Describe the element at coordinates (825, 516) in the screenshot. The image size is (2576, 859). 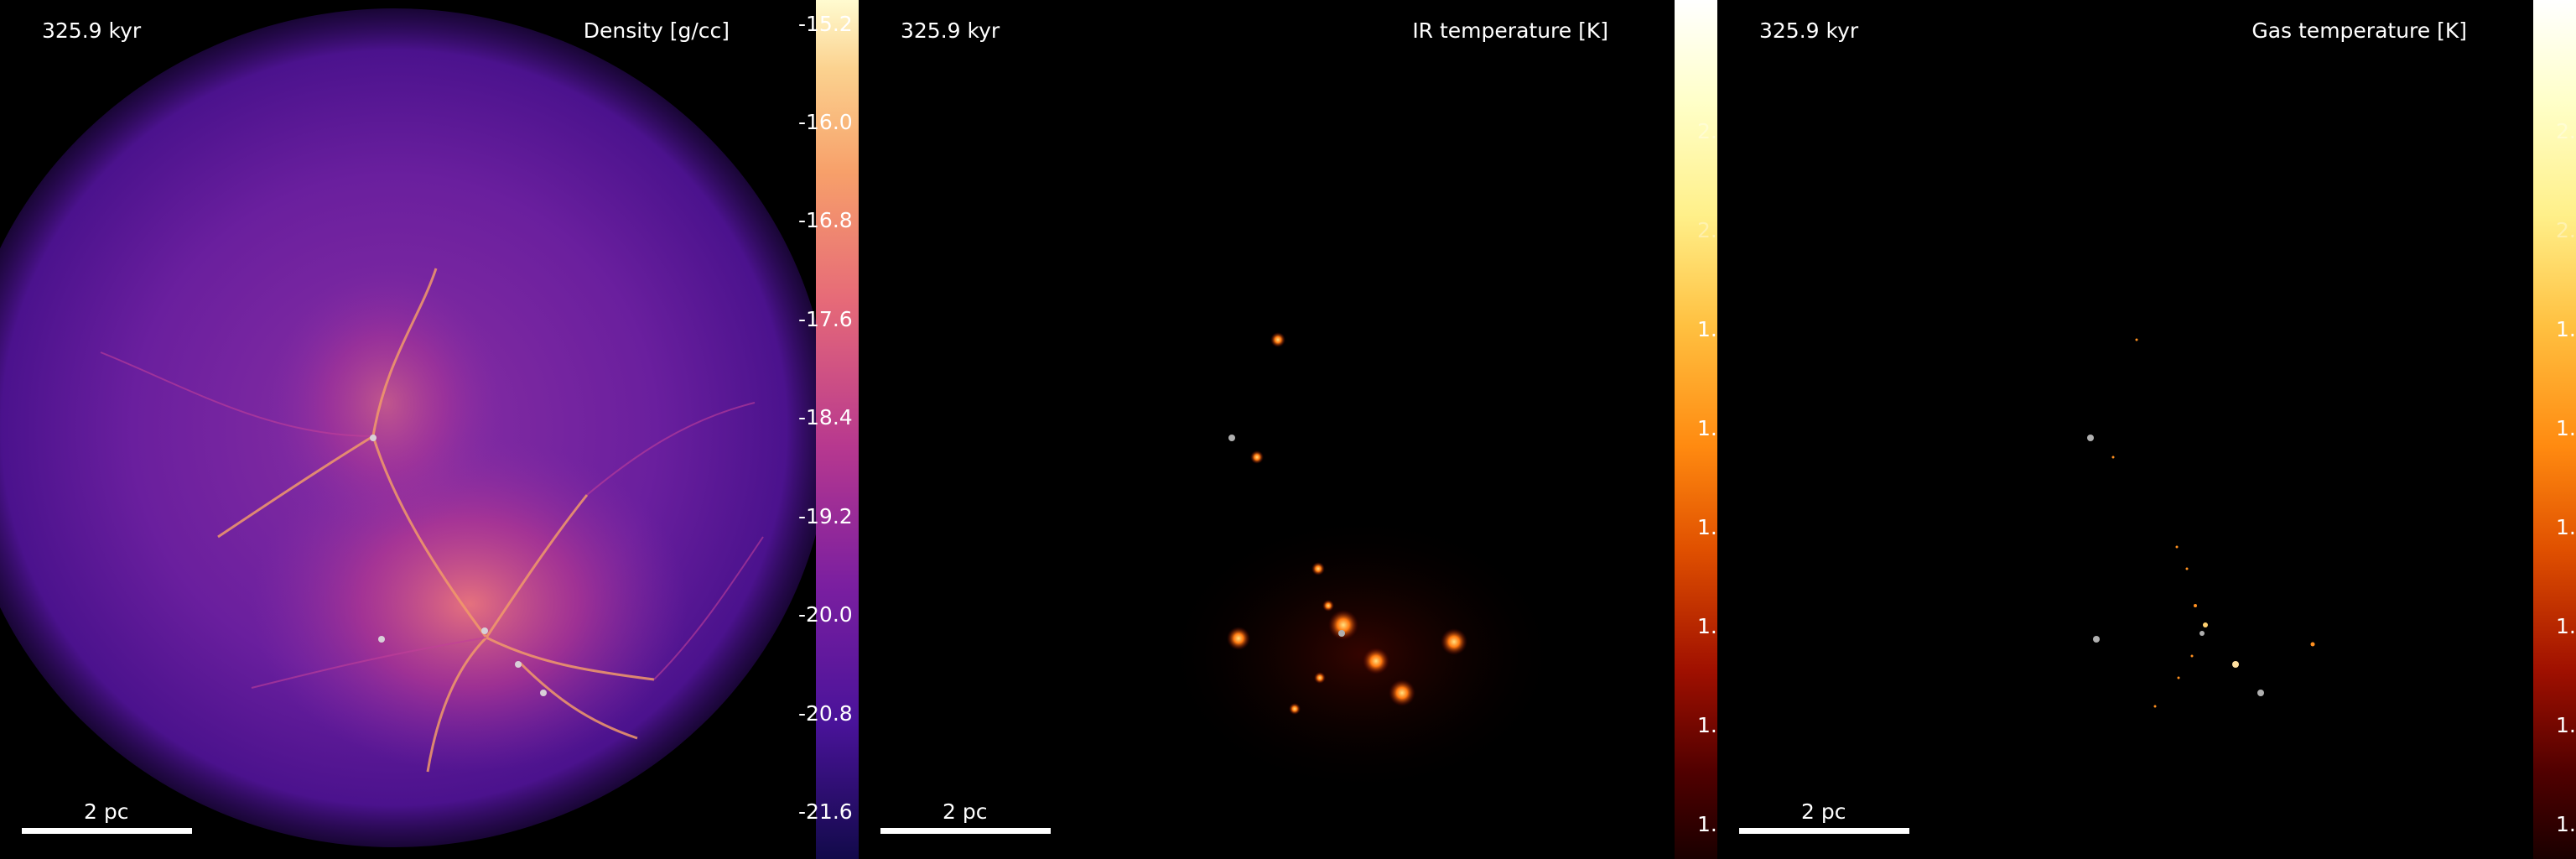
I see `colorbar-tick-label: -19.2` at that location.